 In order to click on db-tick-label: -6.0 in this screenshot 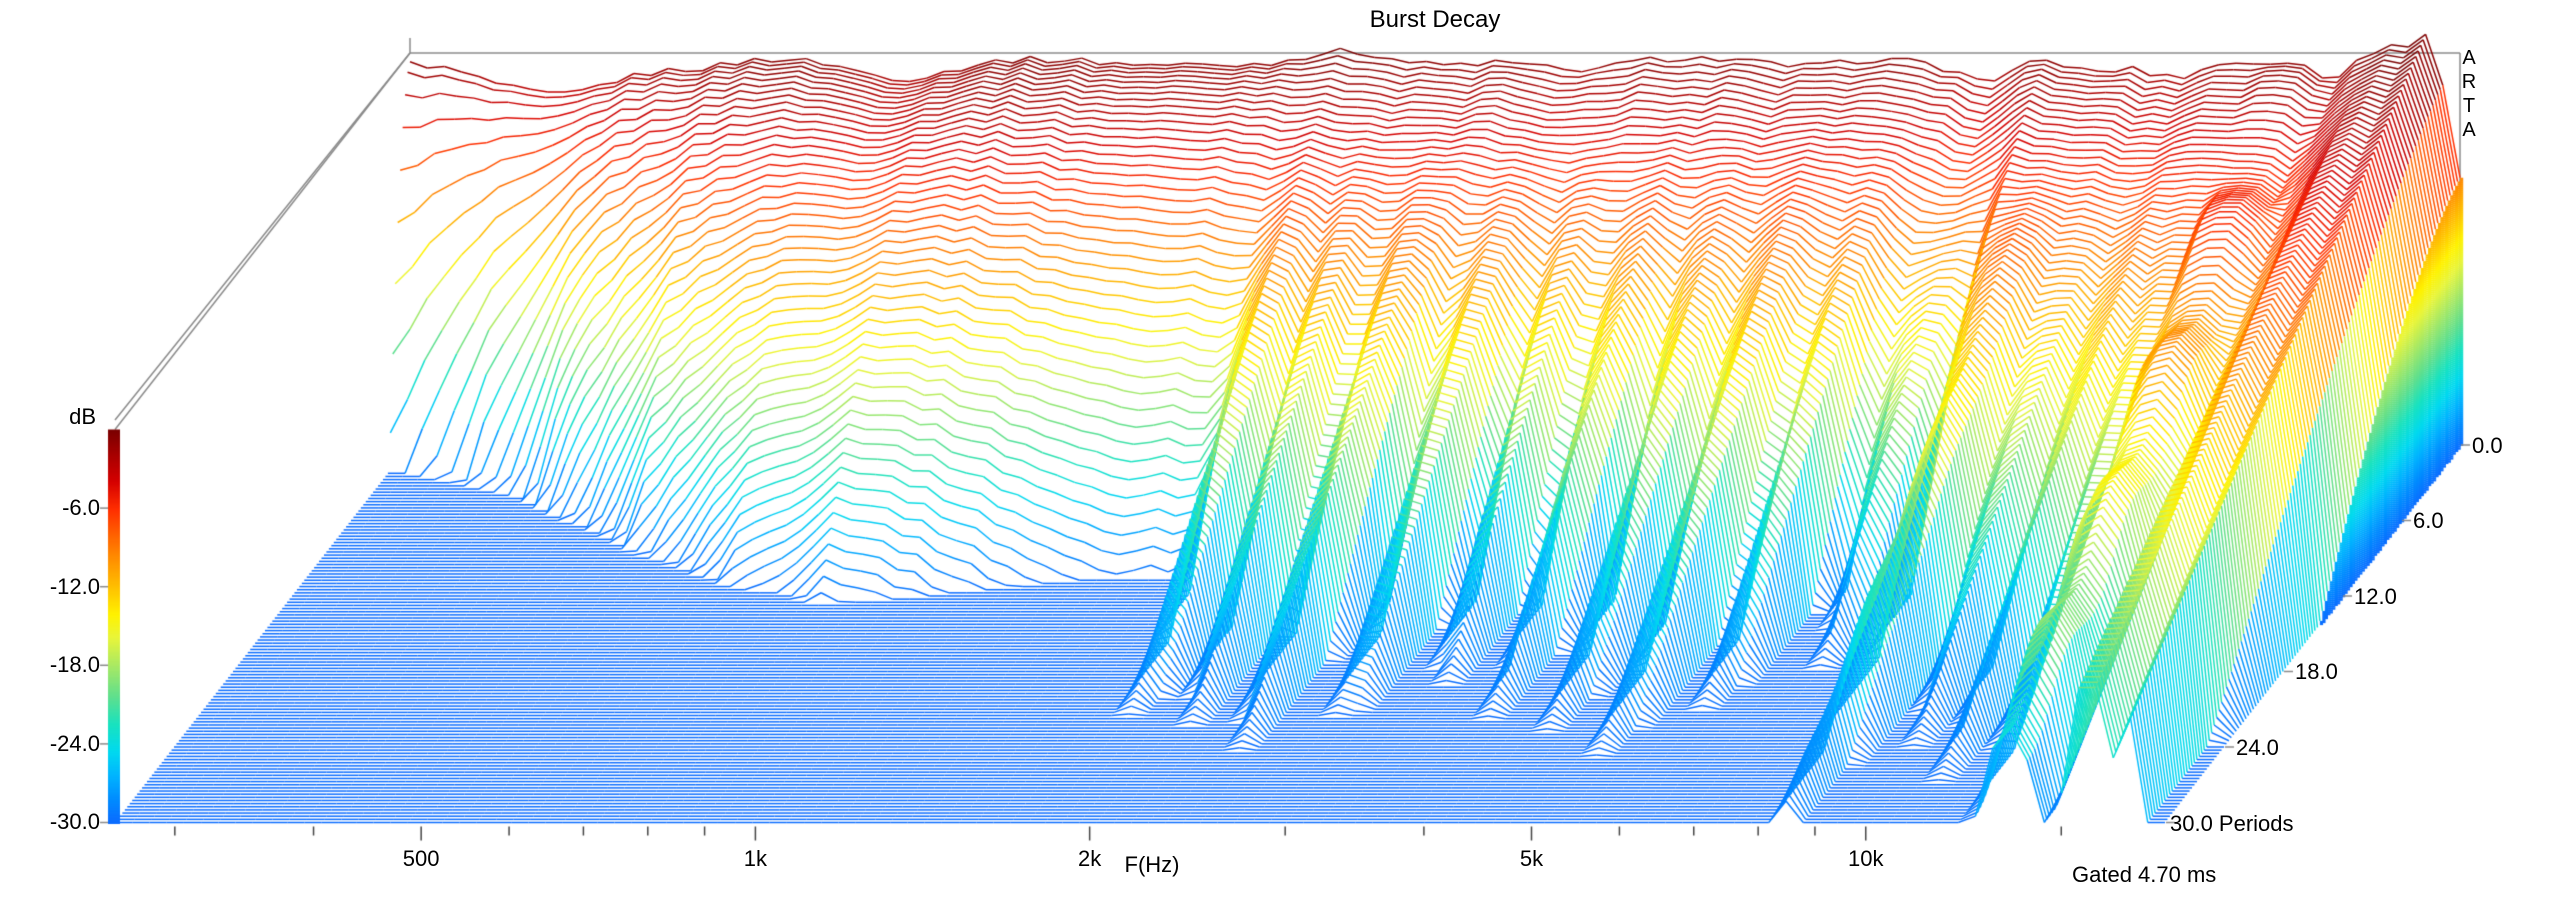, I will do `click(81, 508)`.